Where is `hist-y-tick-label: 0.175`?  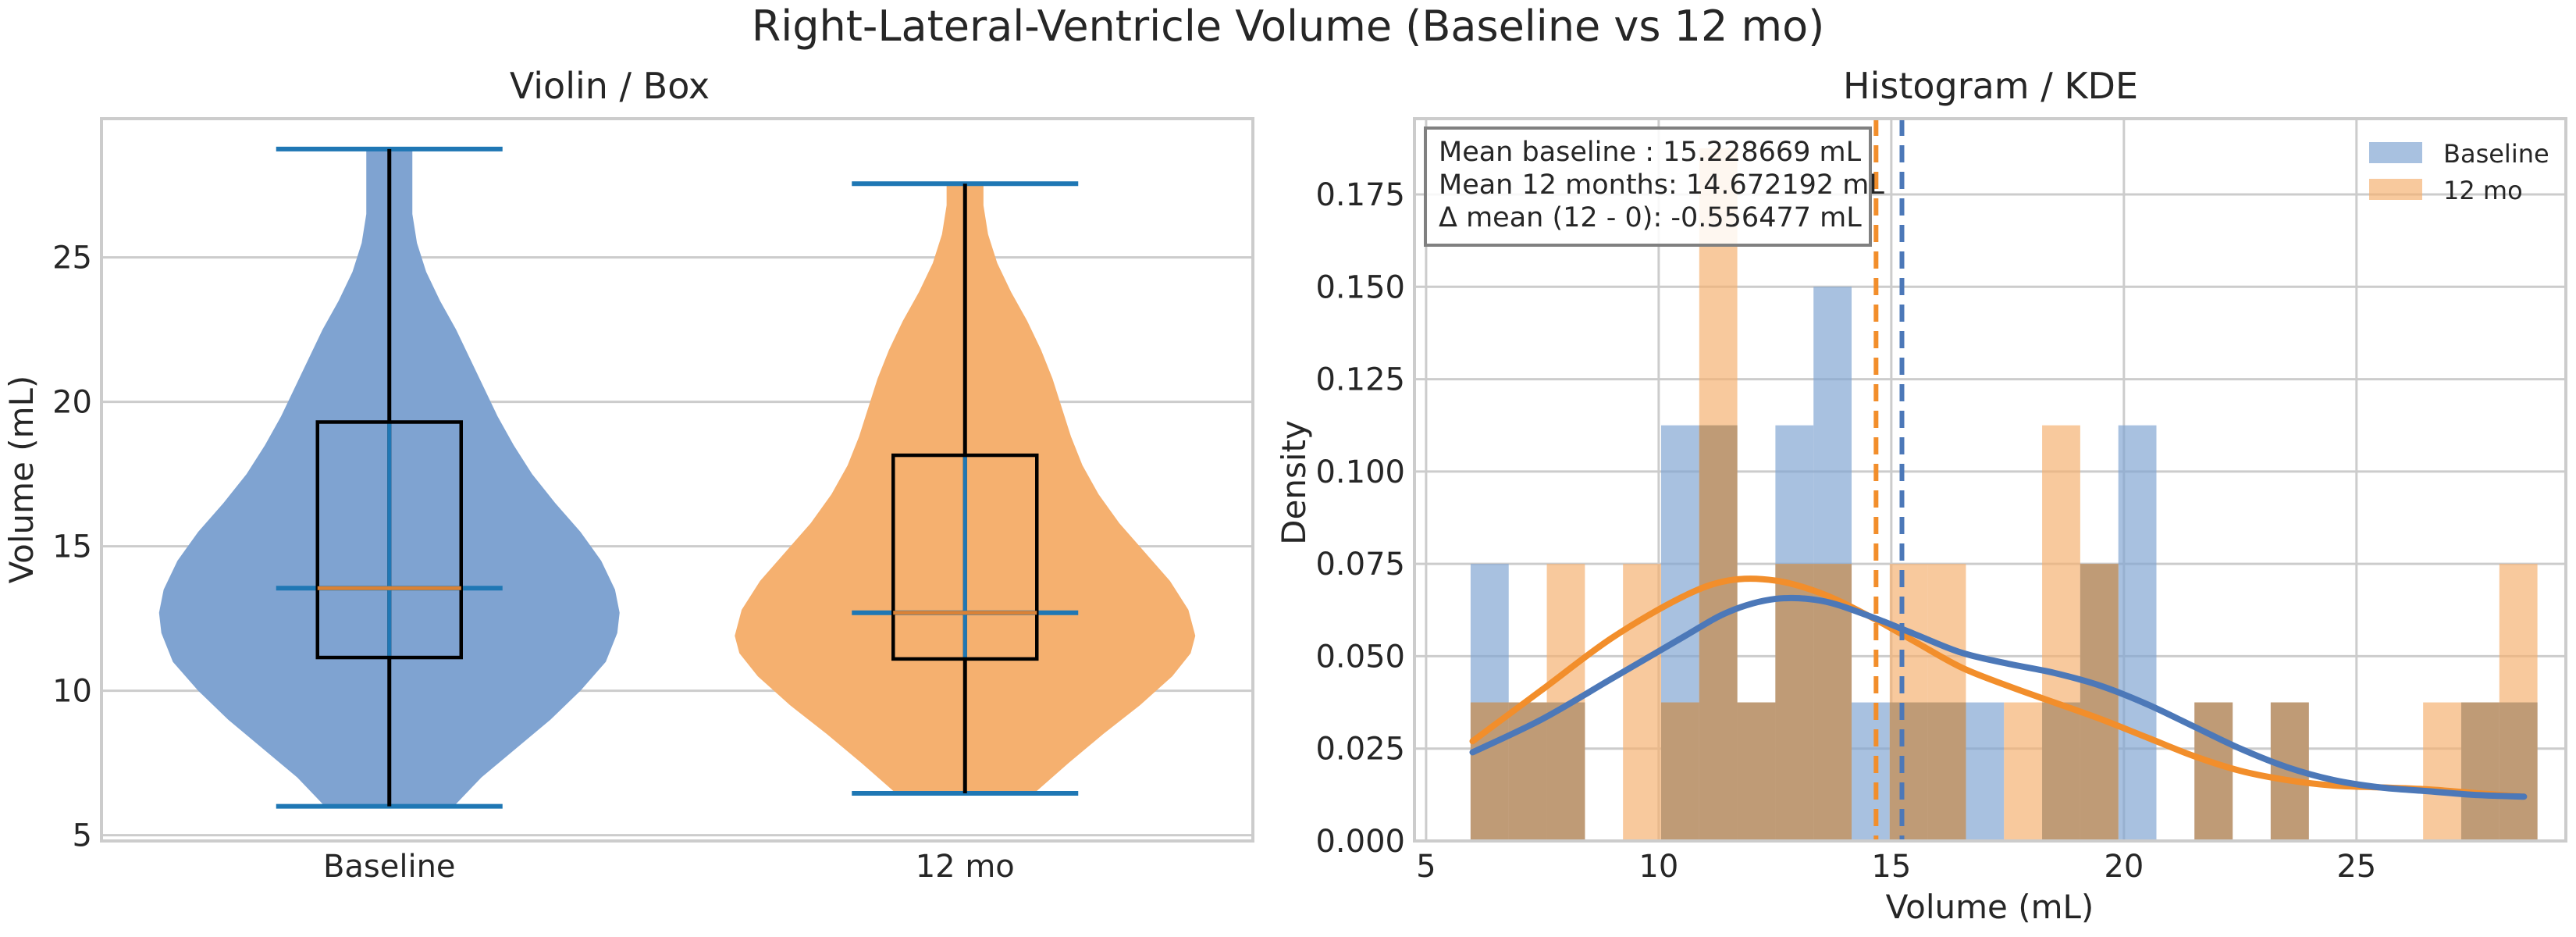 hist-y-tick-label: 0.175 is located at coordinates (1360, 195).